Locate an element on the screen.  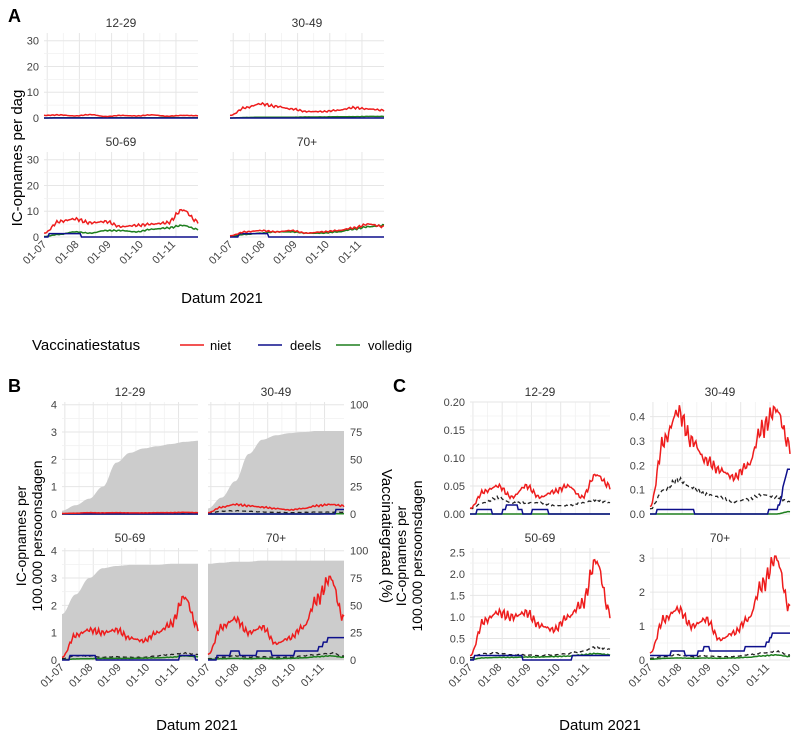
facet-a-12-29: 12-29 0 10 20 30 is located at coordinates (113, 70).